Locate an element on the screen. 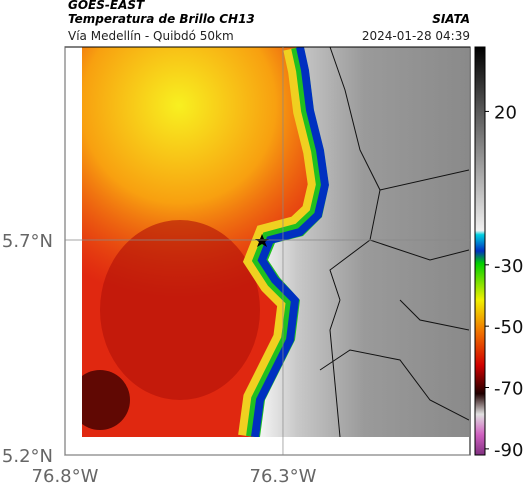 Image resolution: width=526 pixels, height=491 pixels. source: SIATA is located at coordinates (451, 19).